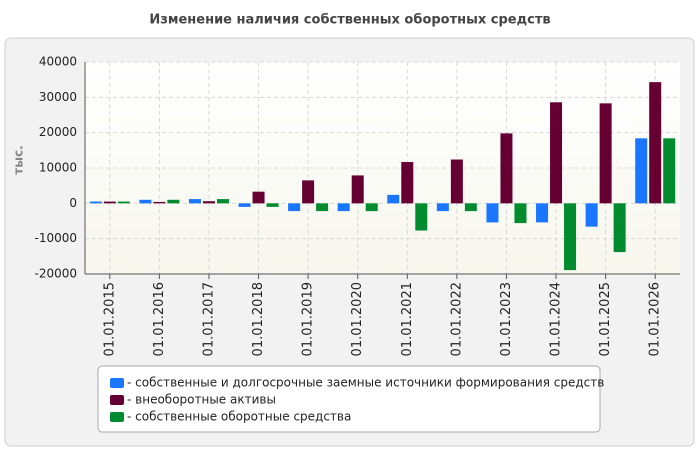  What do you see at coordinates (58, 62) in the screenshot?
I see `y-tick-label: 40000` at bounding box center [58, 62].